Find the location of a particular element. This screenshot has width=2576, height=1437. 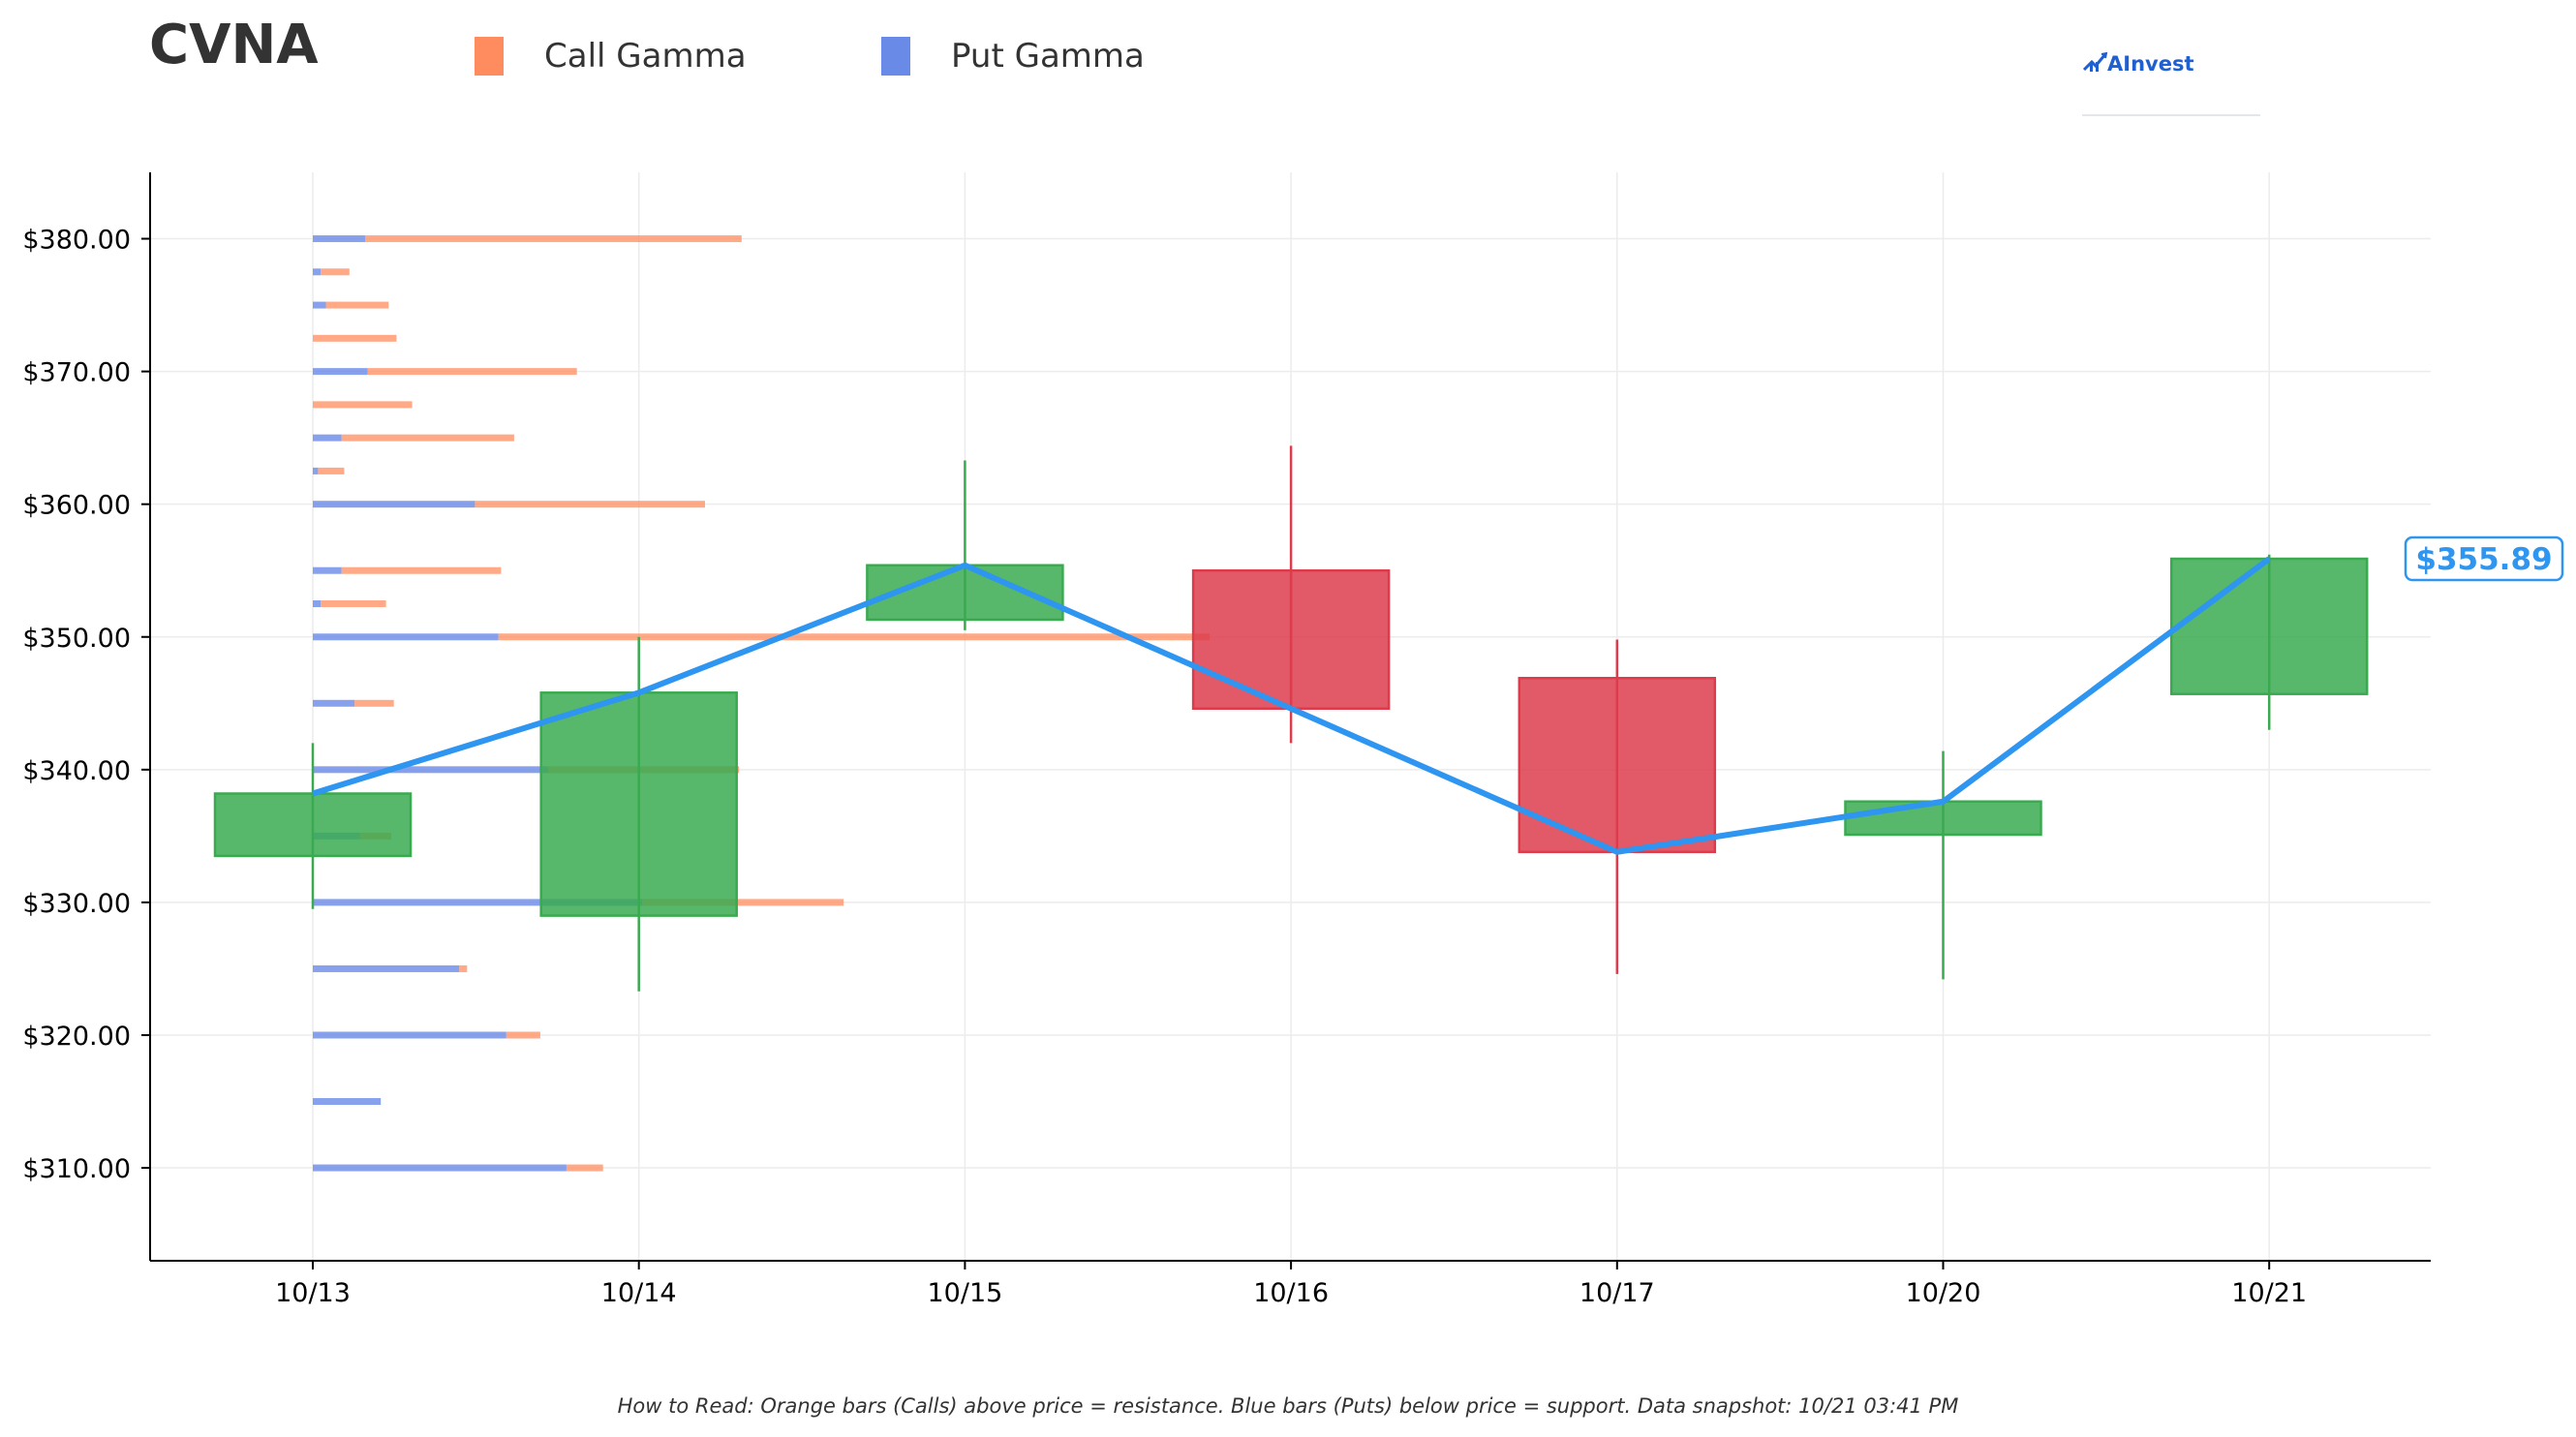

last-price-label: $355.89 is located at coordinates (2483, 560).